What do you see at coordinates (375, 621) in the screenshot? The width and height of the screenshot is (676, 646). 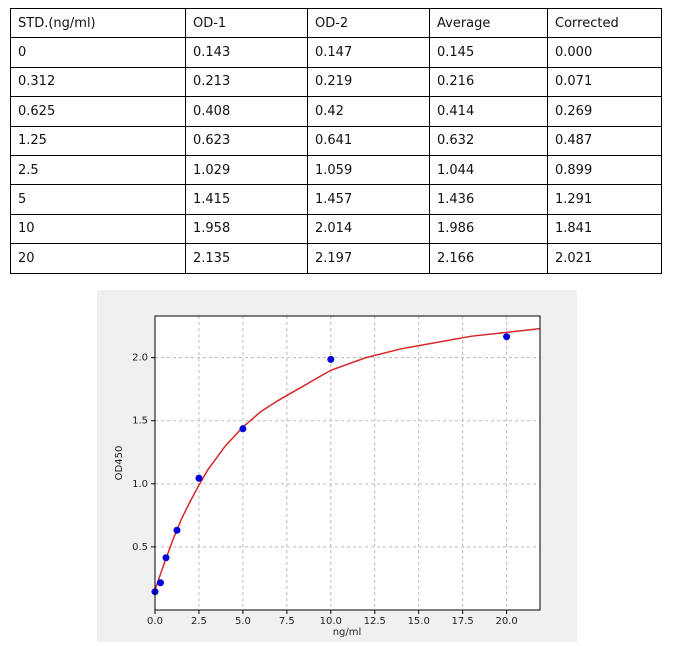 I see `x-tick-label: 12.5` at bounding box center [375, 621].